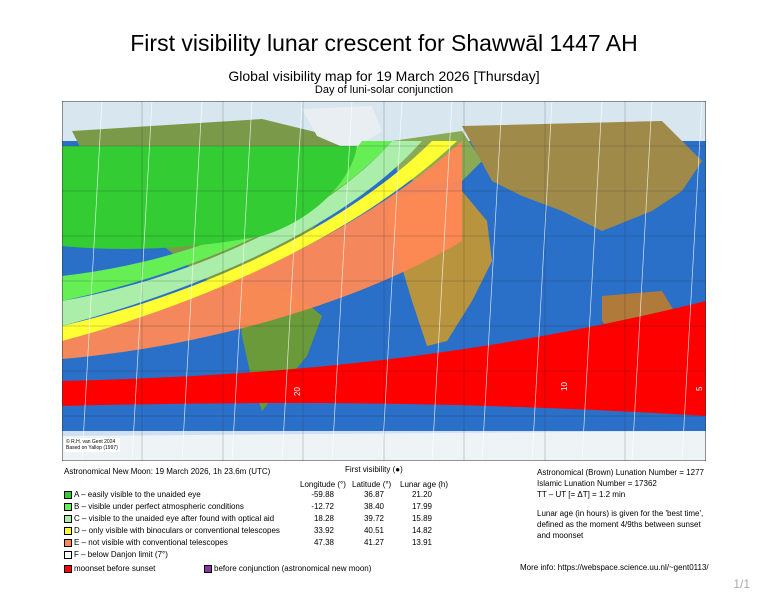  I want to click on value-age-d: 14.82, so click(421, 530).